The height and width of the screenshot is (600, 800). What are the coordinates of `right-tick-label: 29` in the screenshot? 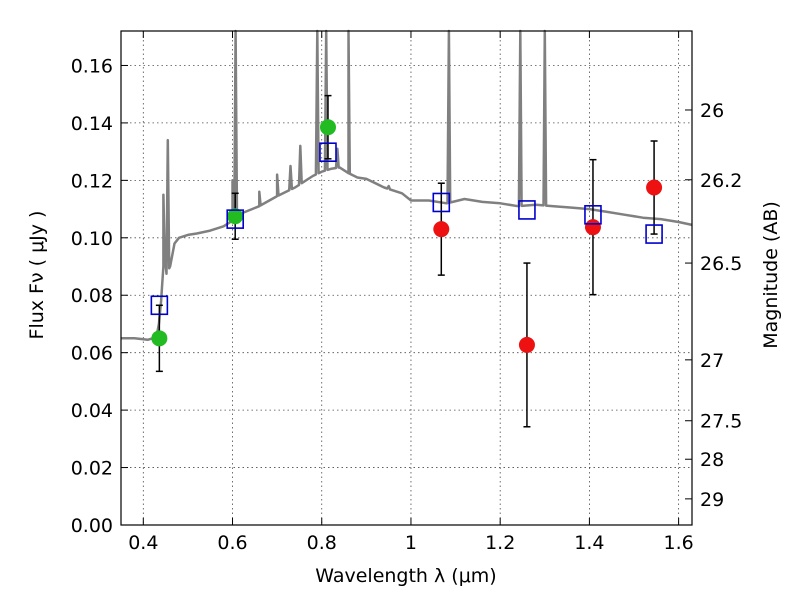 It's located at (712, 500).